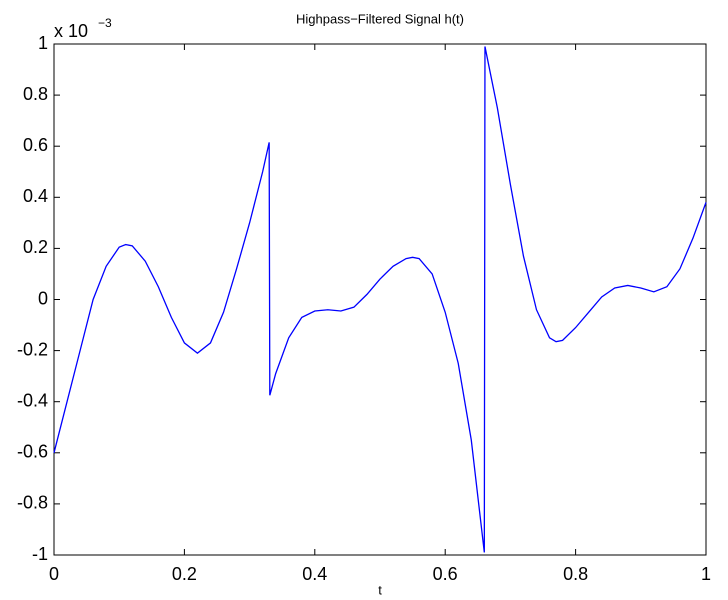 The height and width of the screenshot is (600, 728). I want to click on y-tick-label: 0.8, so click(35, 94).